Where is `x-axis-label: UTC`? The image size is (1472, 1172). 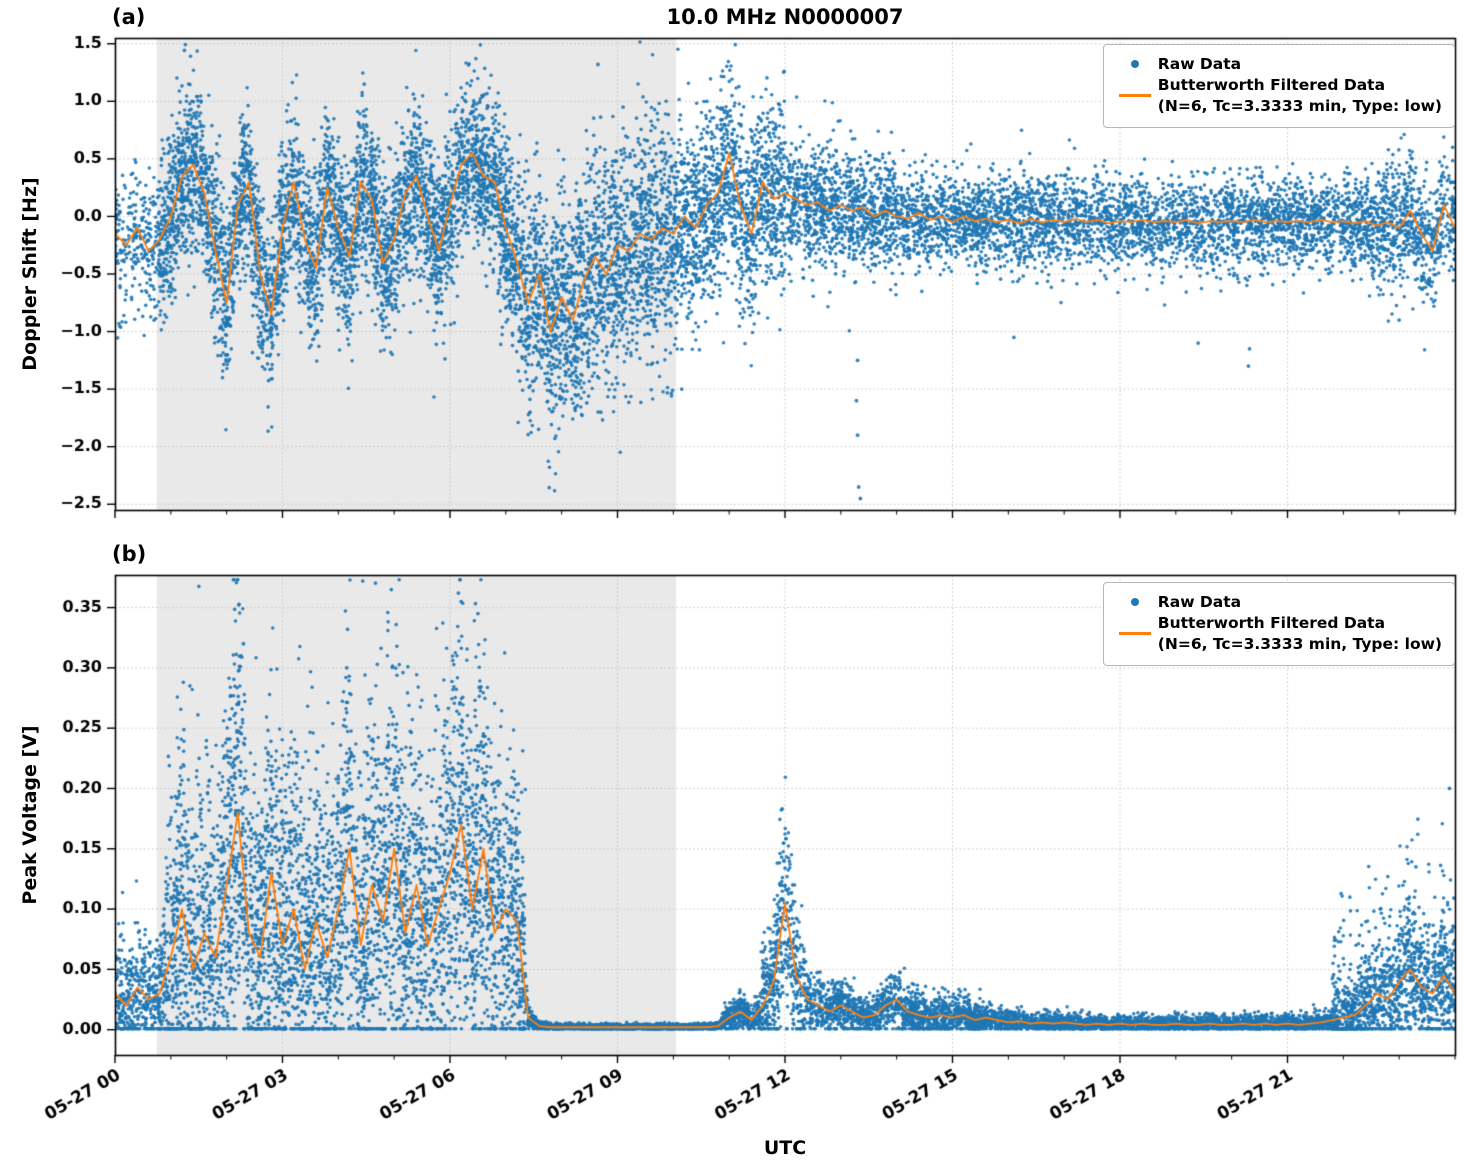 x-axis-label: UTC is located at coordinates (785, 1148).